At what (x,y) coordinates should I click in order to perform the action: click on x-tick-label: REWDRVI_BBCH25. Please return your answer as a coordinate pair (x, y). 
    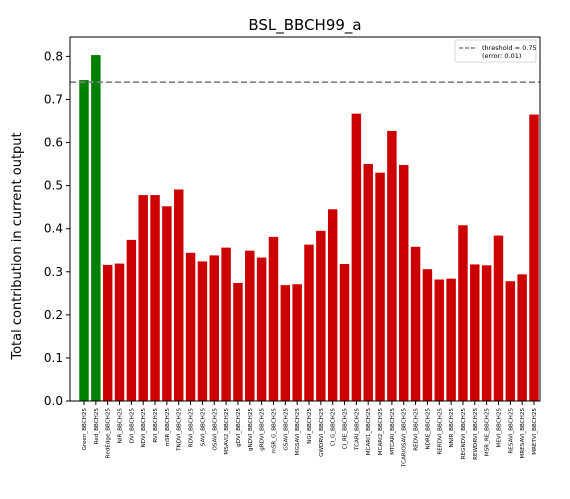
    Looking at the image, I should click on (476, 434).